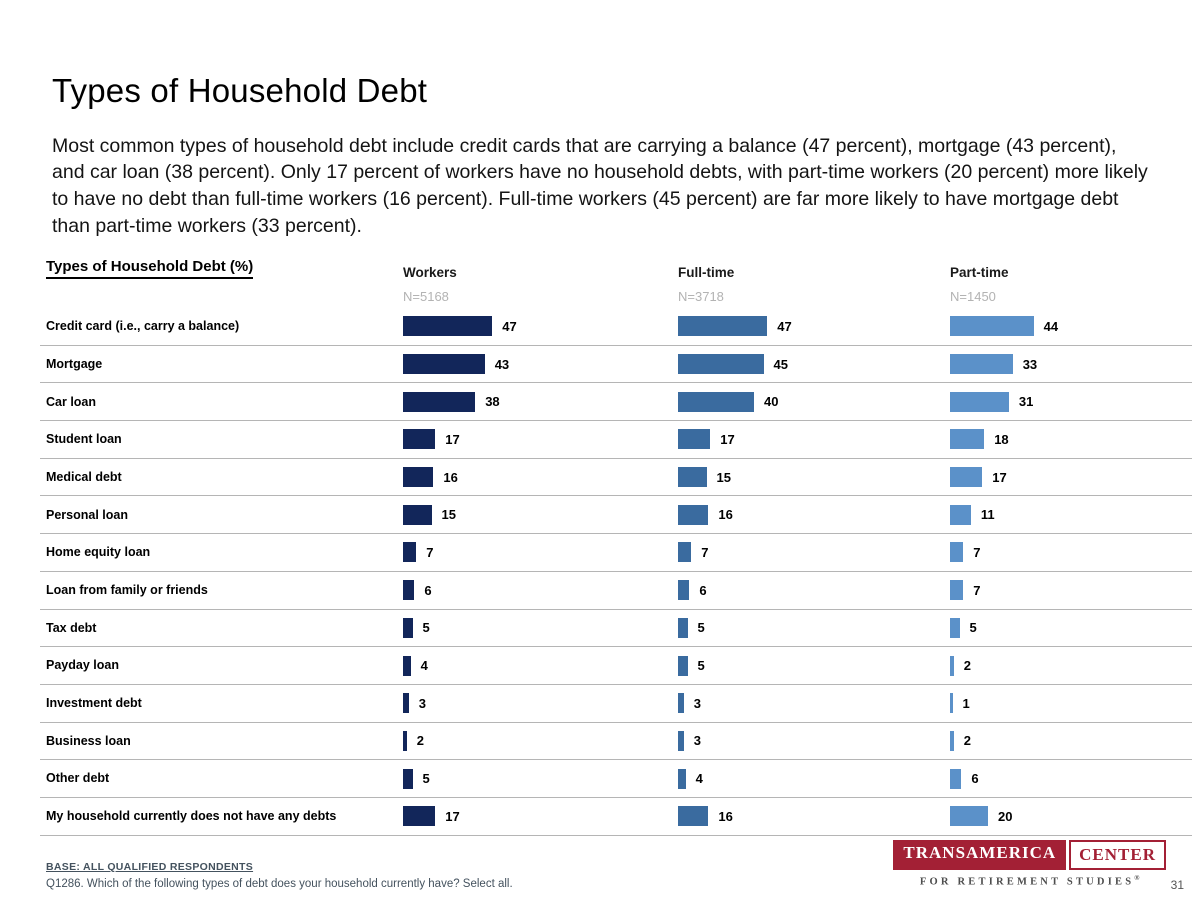  I want to click on value-label: 31, so click(1026, 402).